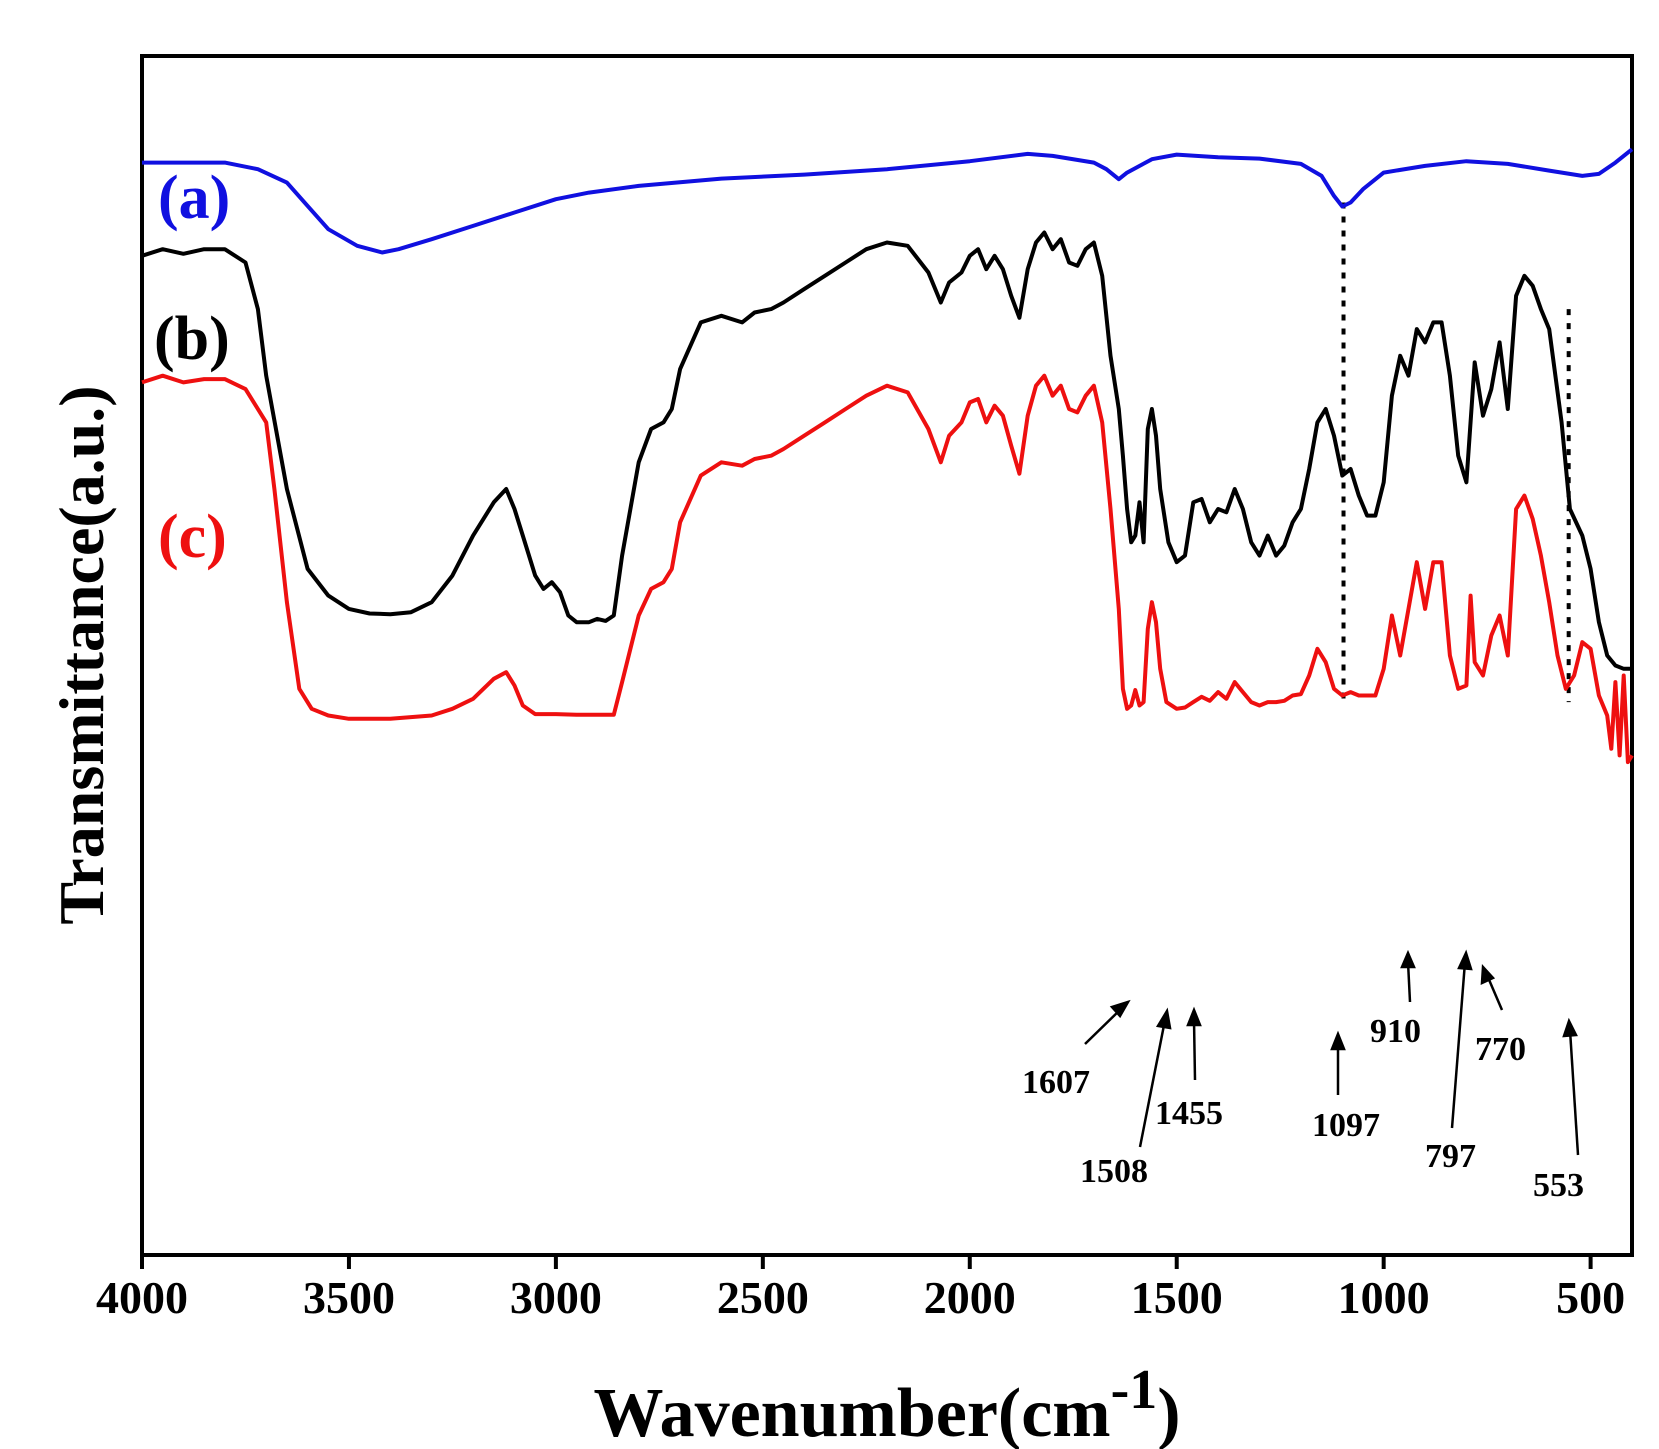 The width and height of the screenshot is (1659, 1449). What do you see at coordinates (970, 1297) in the screenshot?
I see `x-tick-label-2000: 2000` at bounding box center [970, 1297].